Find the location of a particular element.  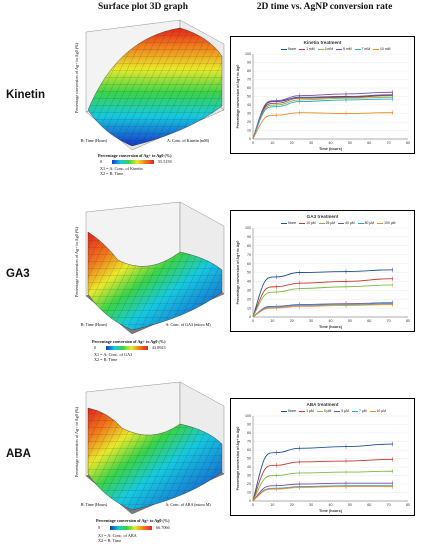

chart-title: ABA treatment is located at coordinates (322, 404).